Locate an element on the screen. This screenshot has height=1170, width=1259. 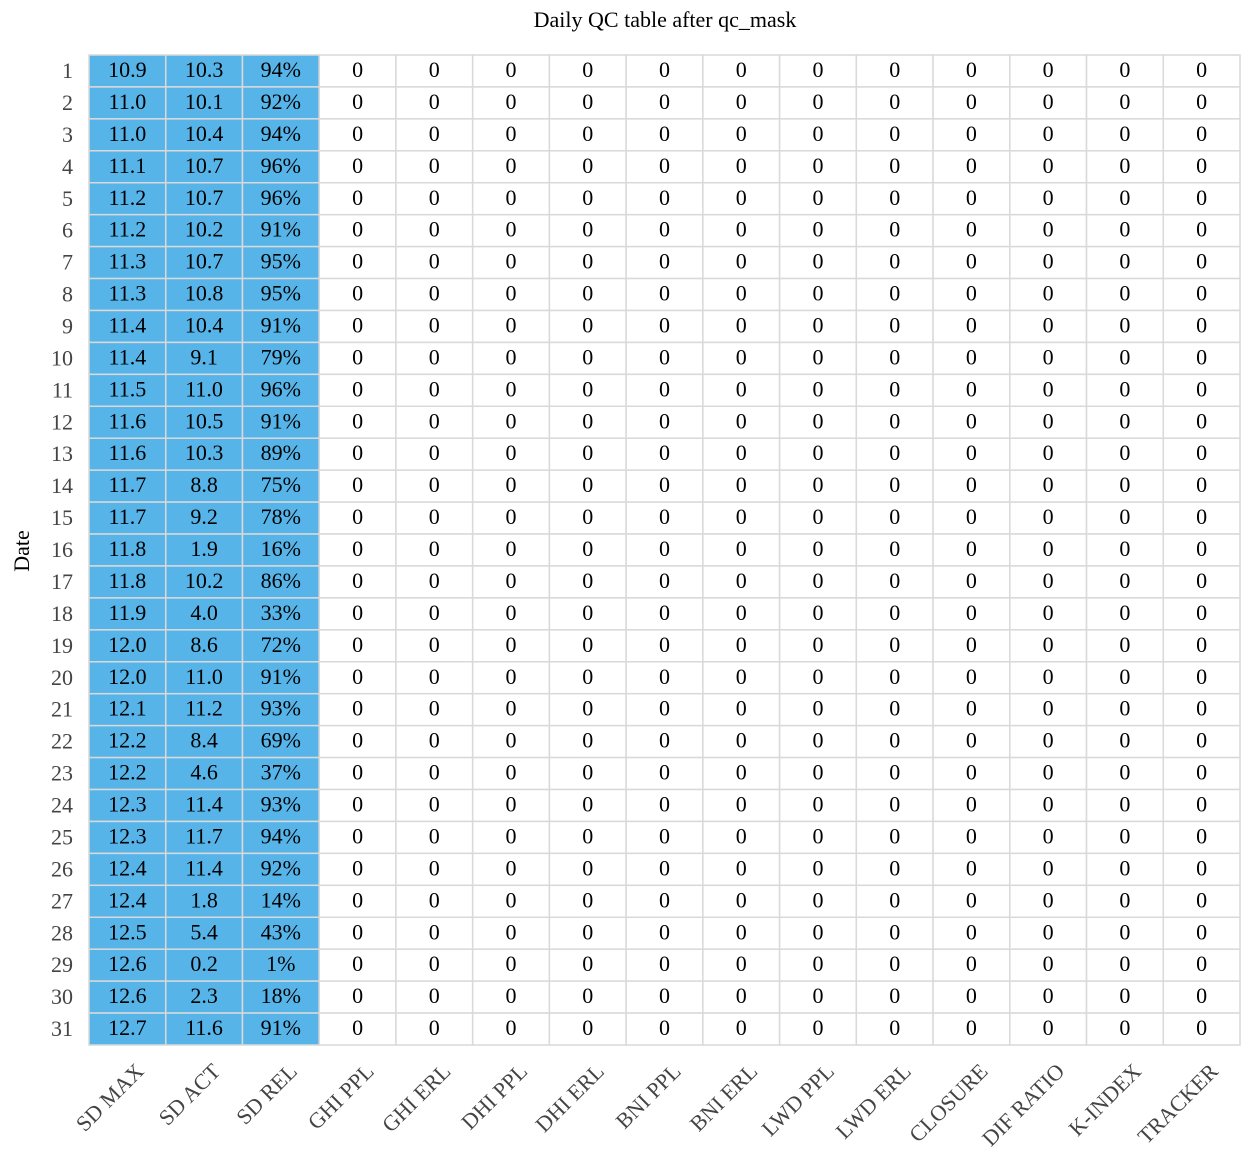
cell-text: 11.0 is located at coordinates (128, 133).